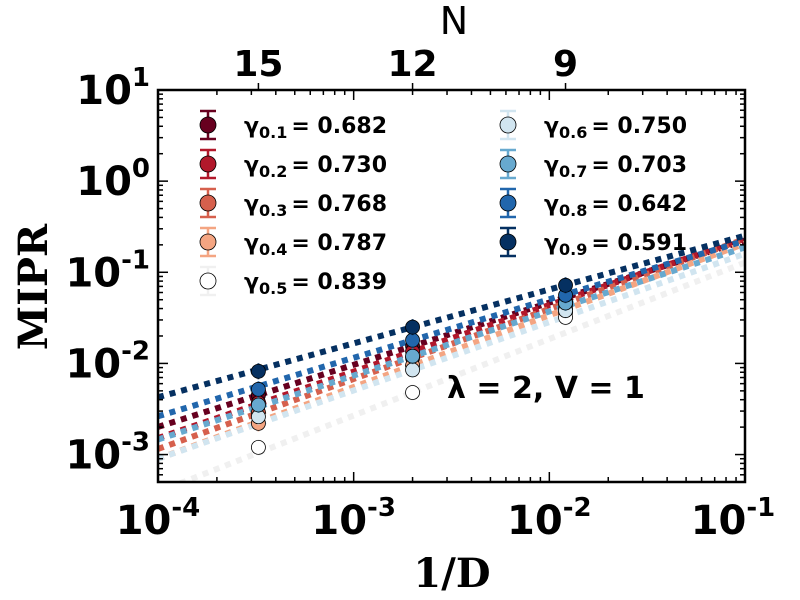 This screenshot has width=800, height=600. I want to click on legend-item: γ0.6 = 0.750, so click(593, 125).